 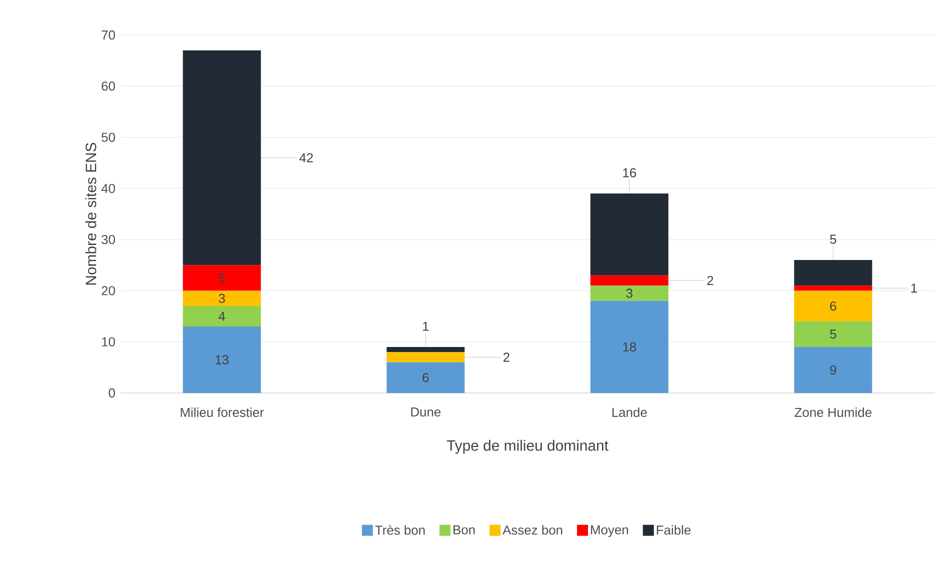 I want to click on x-tick-label: Lande, so click(x=629, y=412).